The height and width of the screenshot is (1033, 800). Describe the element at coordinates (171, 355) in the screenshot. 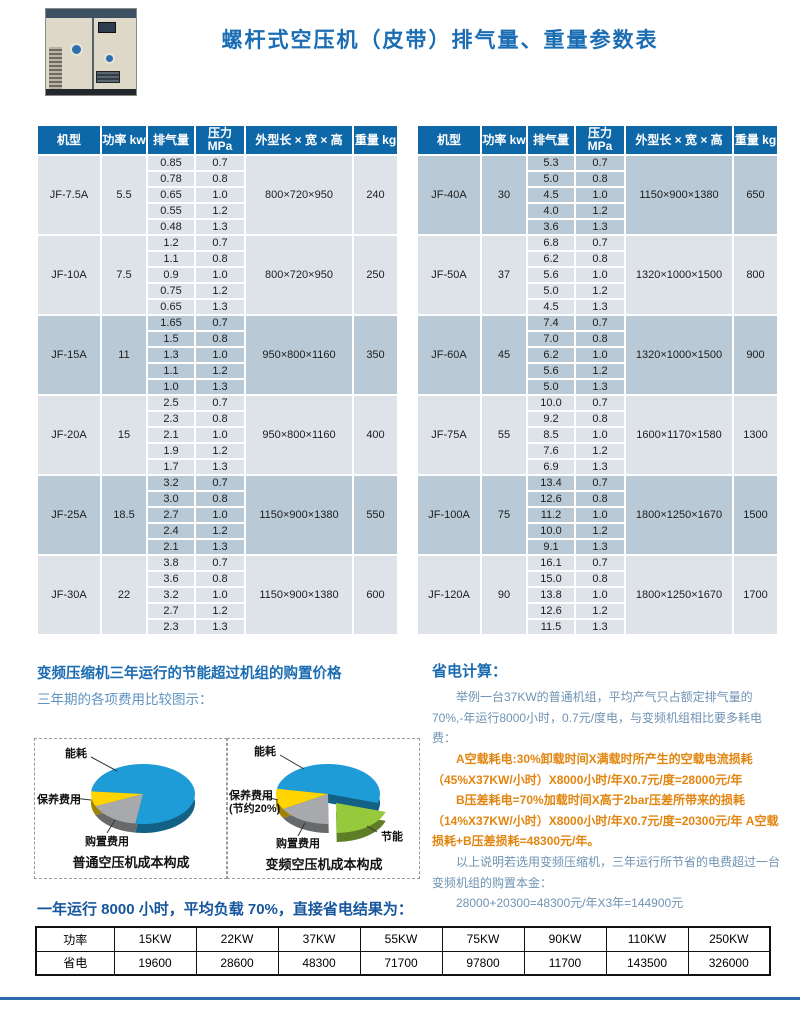

I see `flow-cell: 1.3` at that location.